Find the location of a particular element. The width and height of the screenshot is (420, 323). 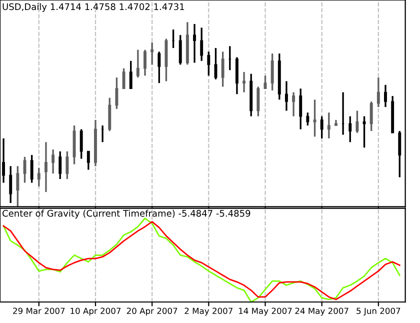

x-tick-label: 24 May 2007 is located at coordinates (321, 312).